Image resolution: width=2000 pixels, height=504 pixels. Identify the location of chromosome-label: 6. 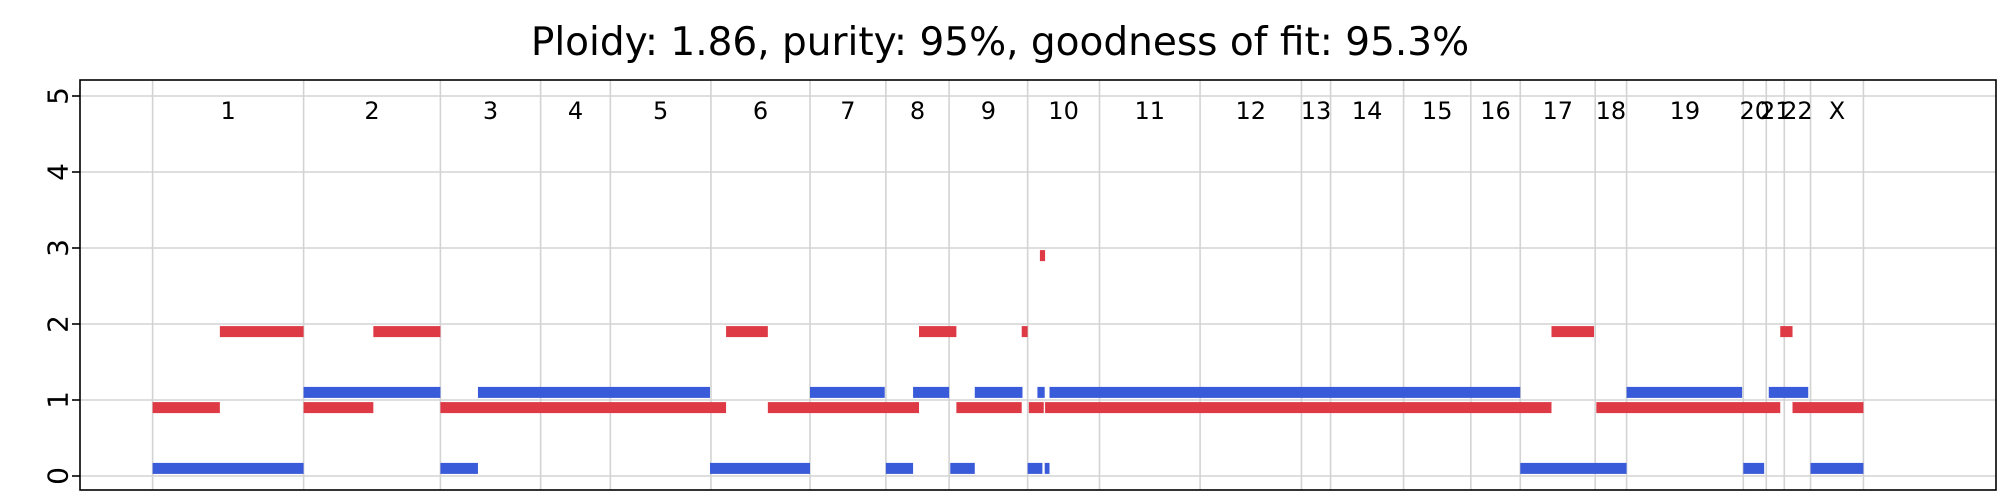
(760, 111).